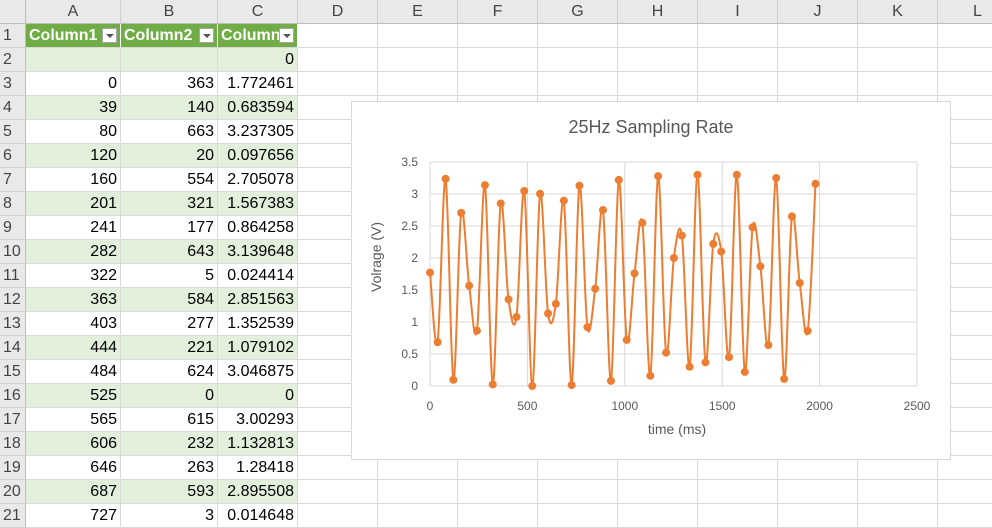  Describe the element at coordinates (73, 132) in the screenshot. I see `table-cell: 80` at that location.